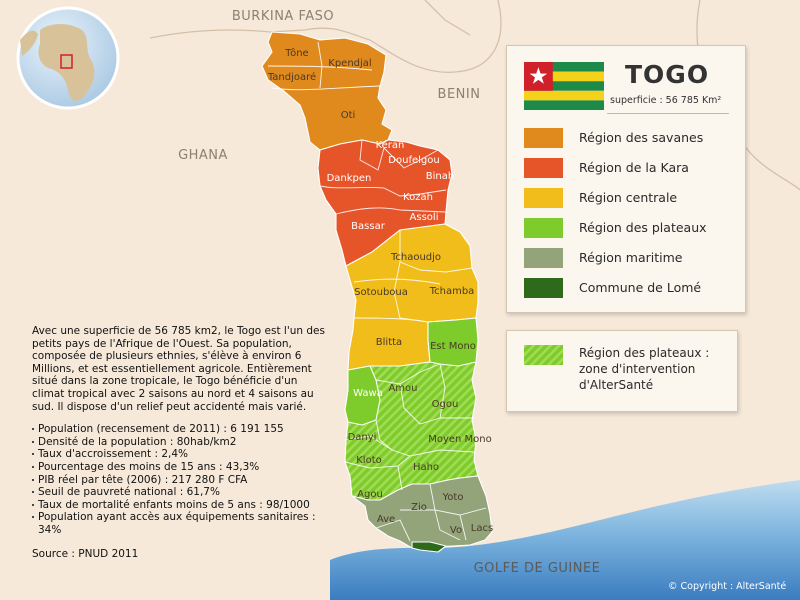  I want to click on legend-label: Région centrale, so click(628, 197).